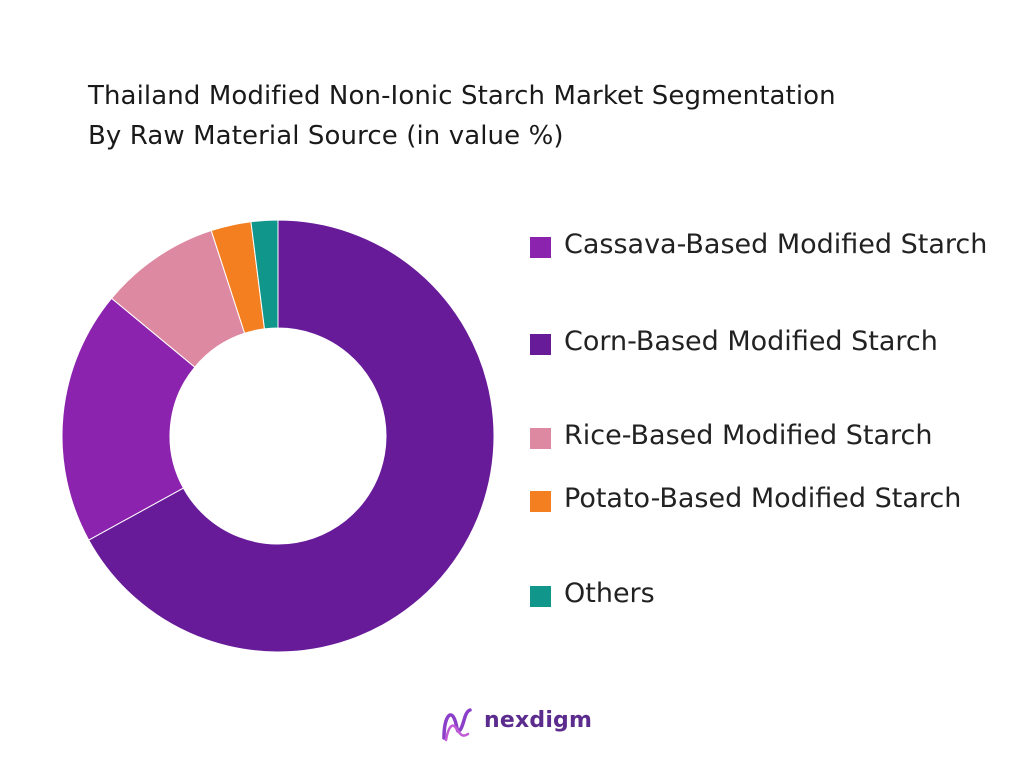  Describe the element at coordinates (609, 593) in the screenshot. I see `legend-label-others: Others` at that location.